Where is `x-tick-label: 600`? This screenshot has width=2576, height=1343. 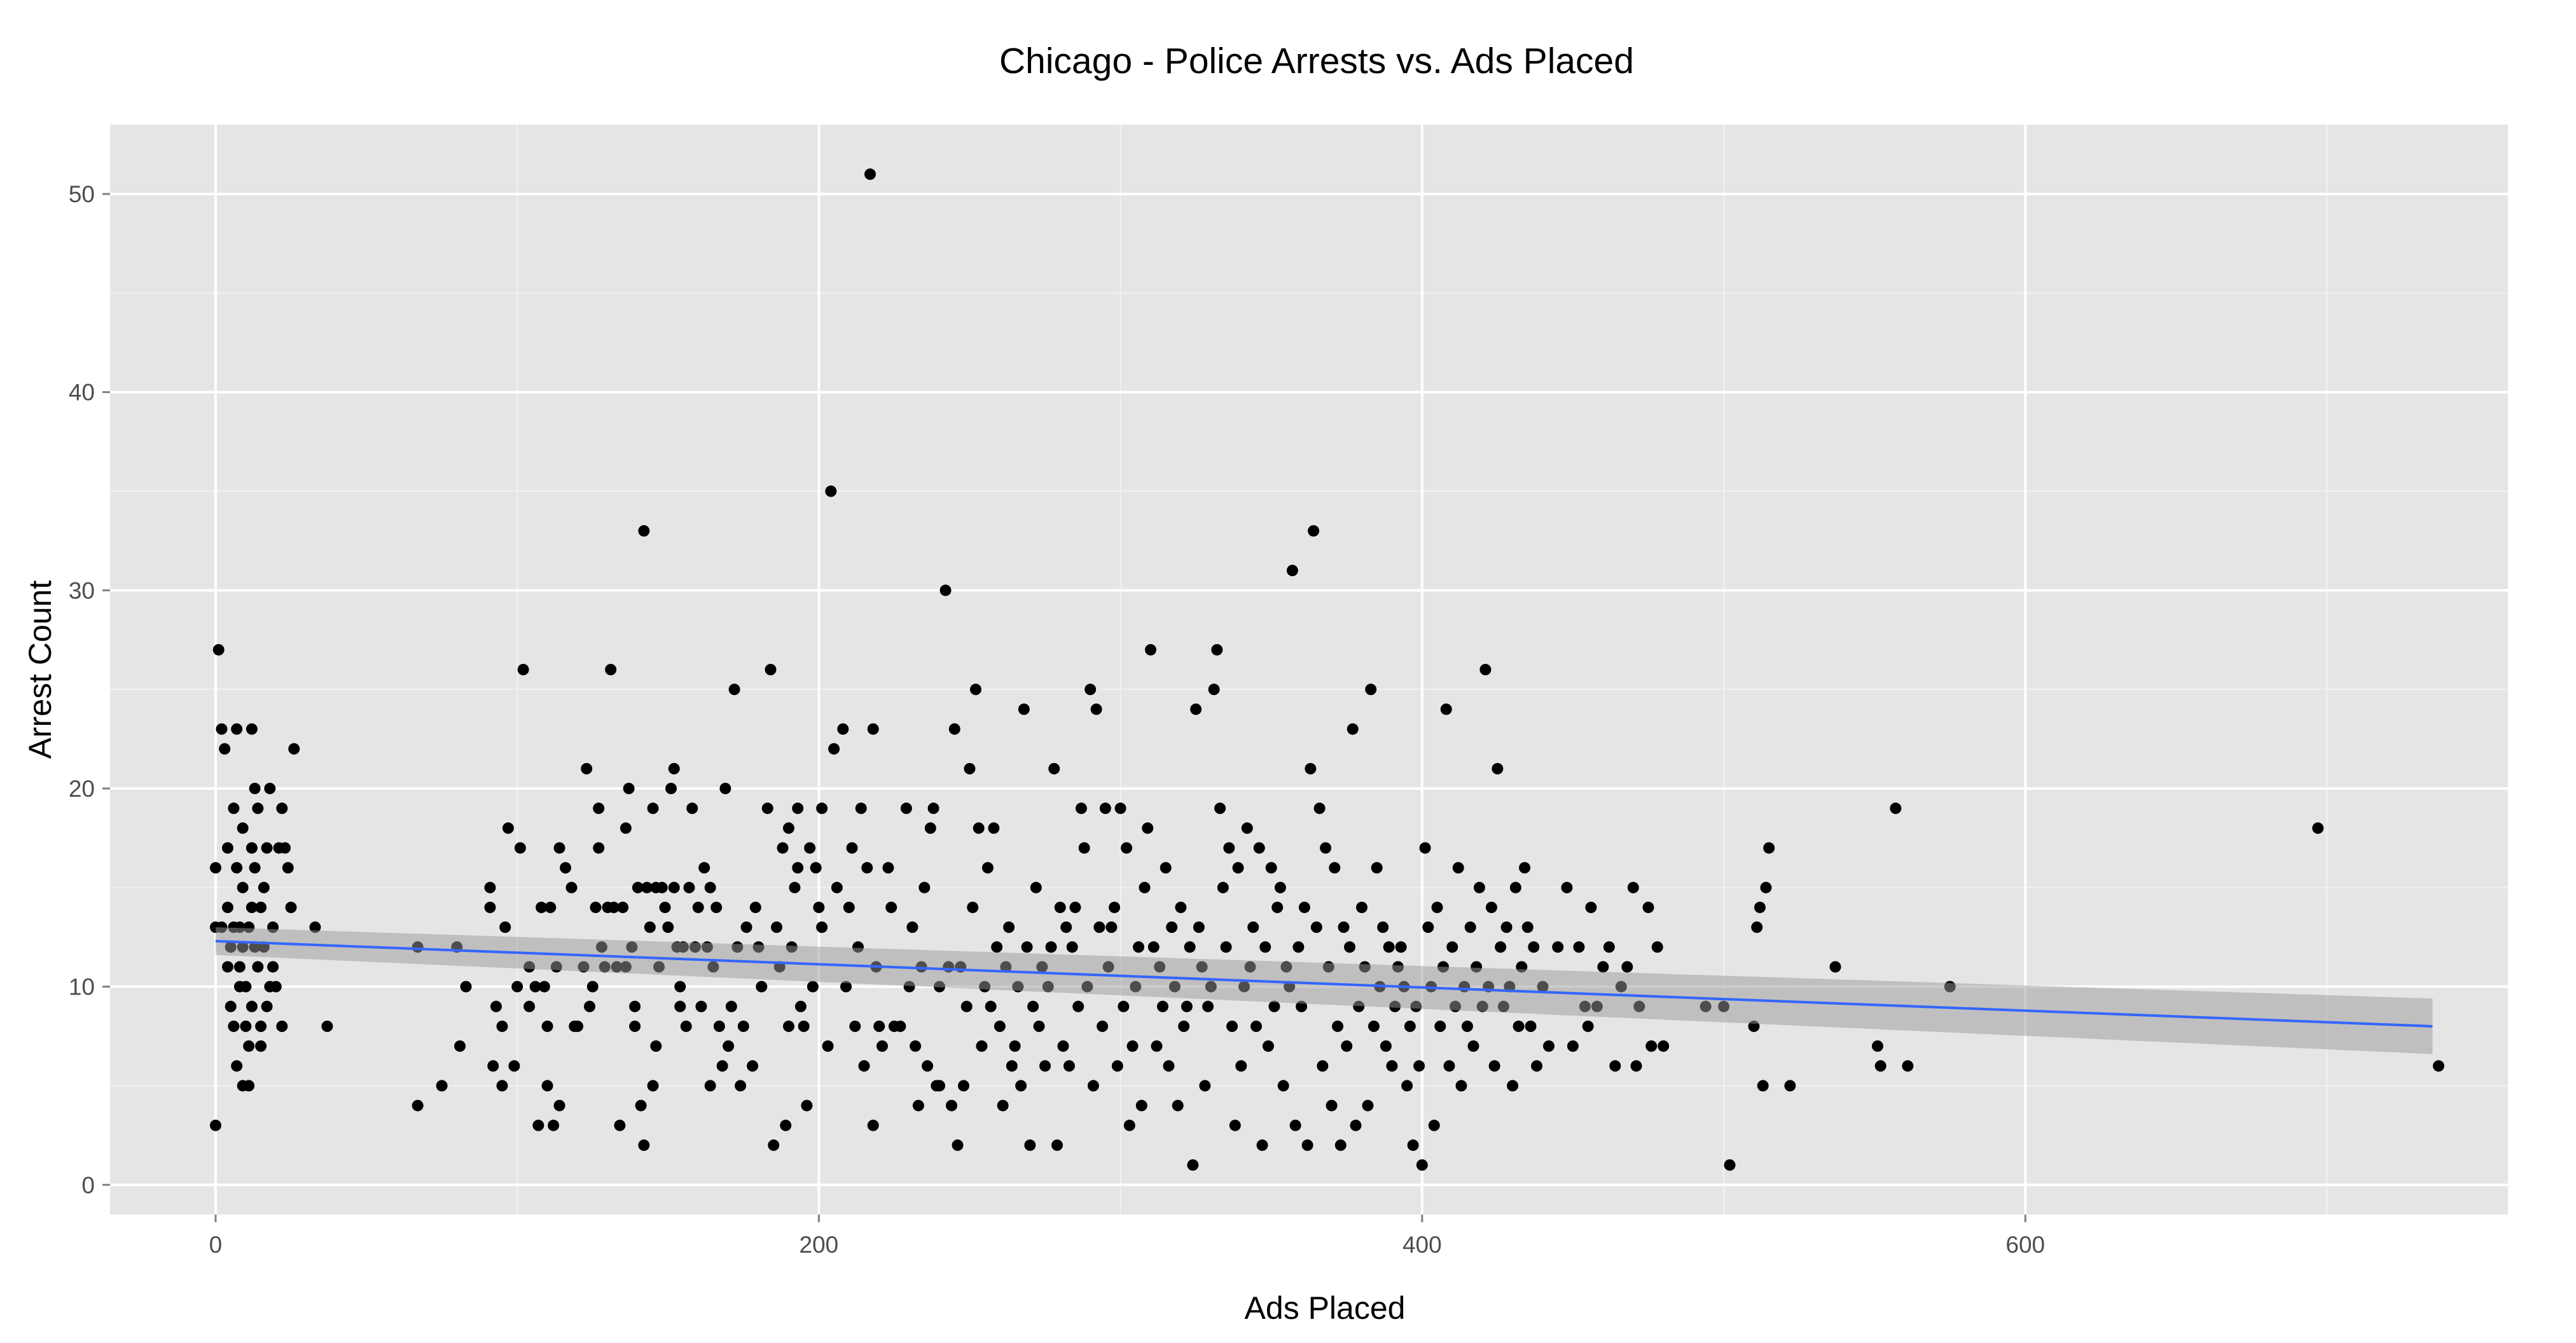
x-tick-label: 600 is located at coordinates (2025, 1245).